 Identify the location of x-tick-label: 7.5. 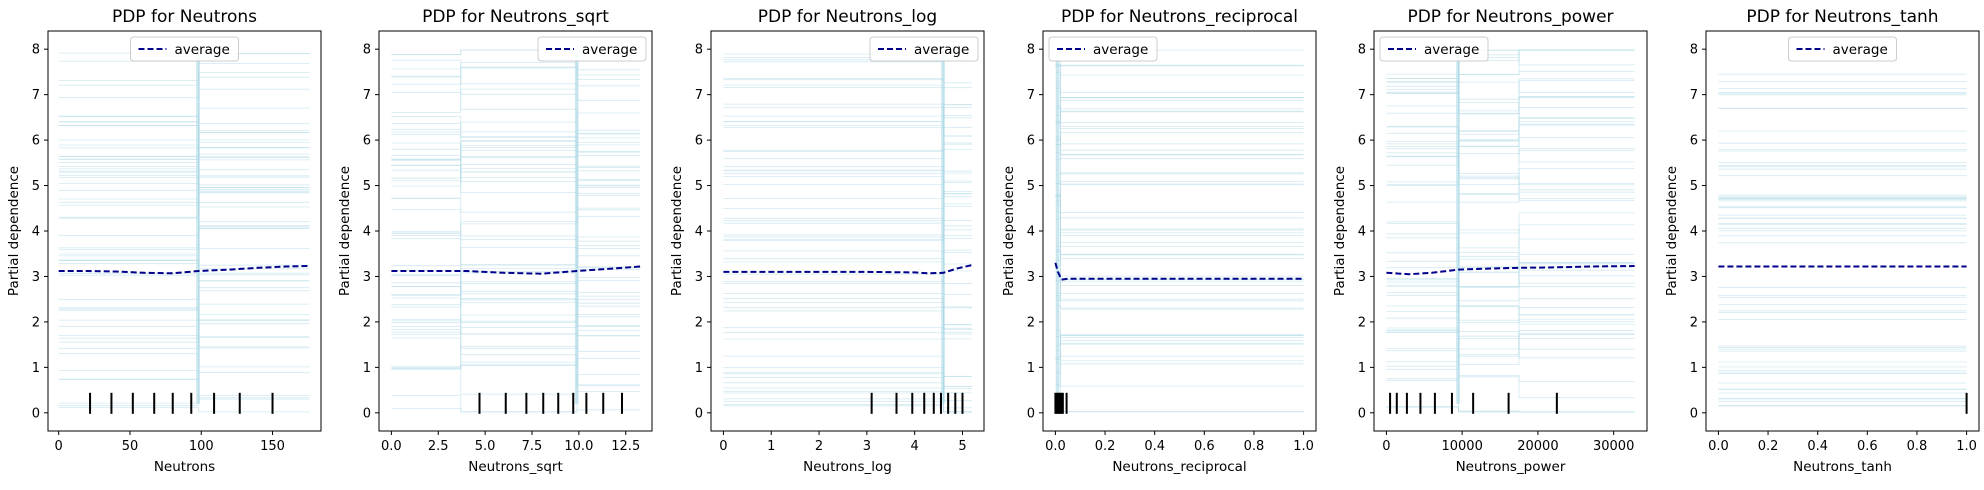
(532, 446).